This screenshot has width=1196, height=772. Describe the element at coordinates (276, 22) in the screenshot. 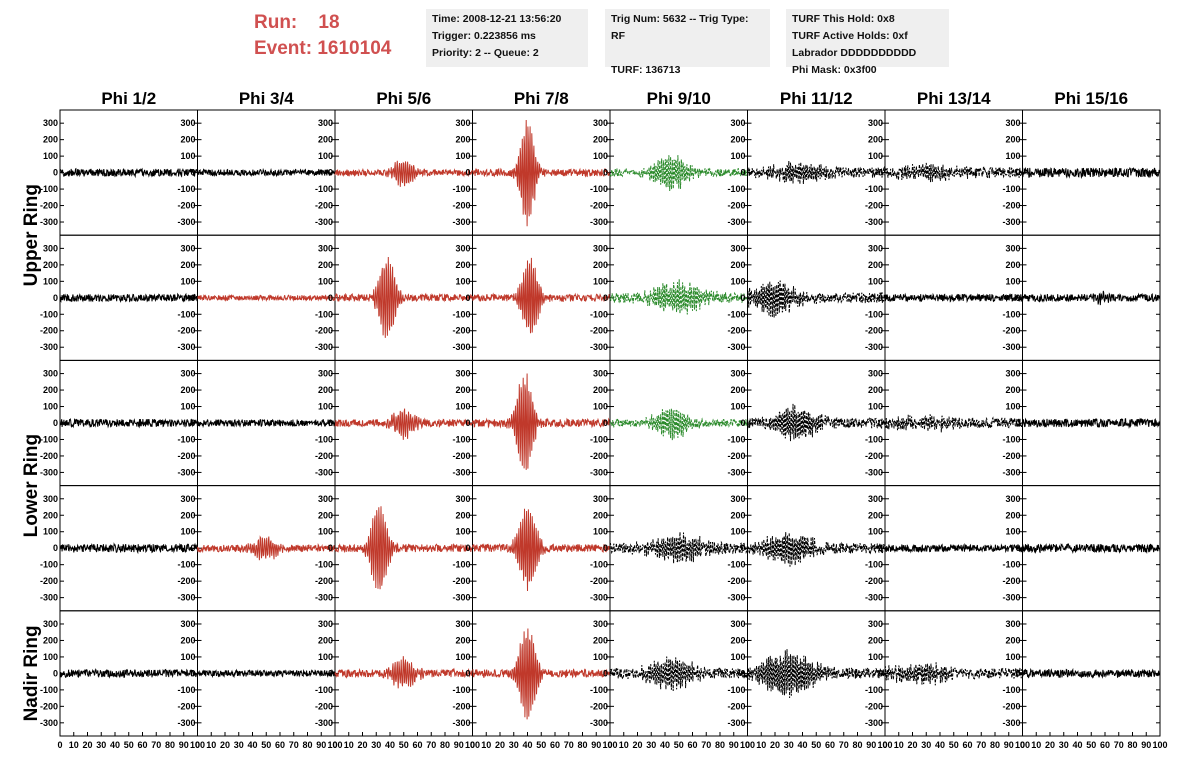

I see `run-label: Run:` at that location.